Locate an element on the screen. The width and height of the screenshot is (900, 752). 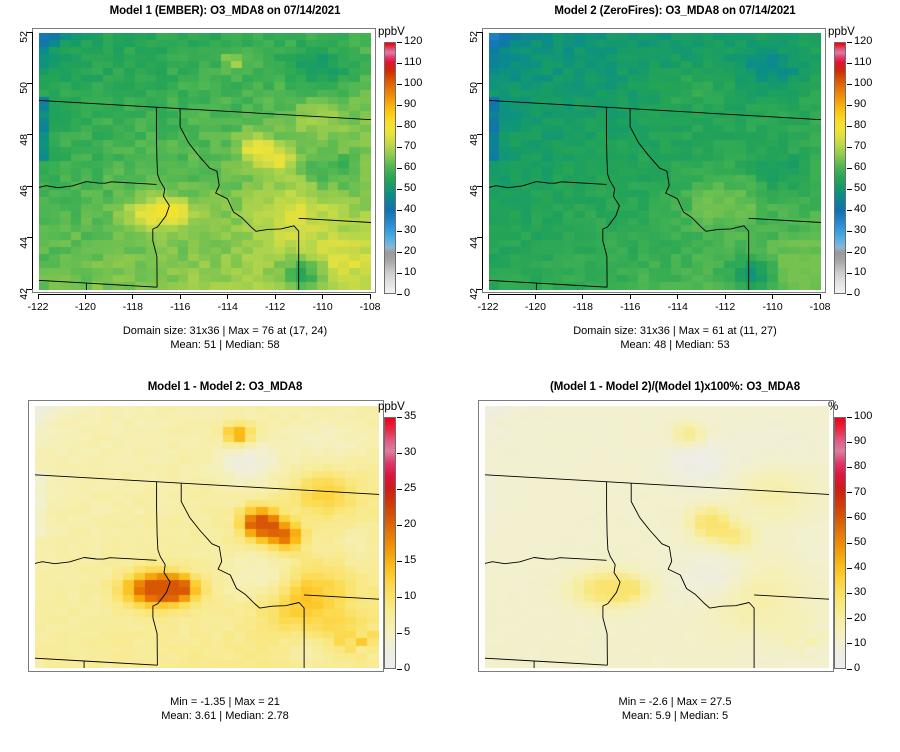
colorbar-tick-label: 100 is located at coordinates (863, 416).